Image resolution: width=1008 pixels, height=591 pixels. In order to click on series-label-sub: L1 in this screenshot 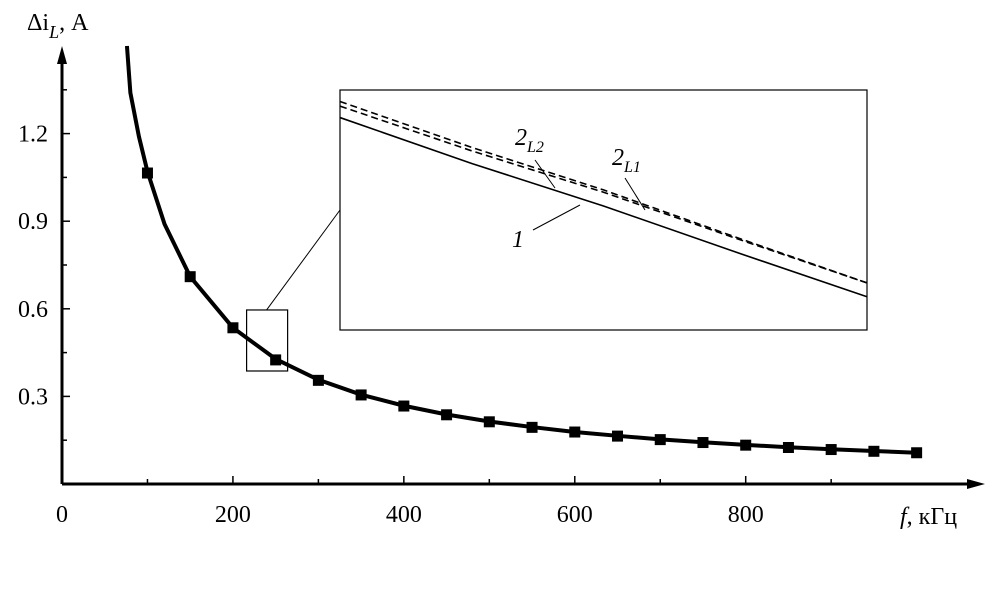, I will do `click(632, 167)`.